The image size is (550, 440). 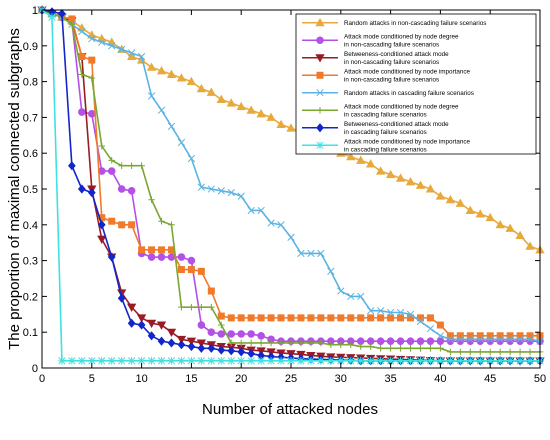 I want to click on y-tick-label: 0.7, so click(x=30, y=118).